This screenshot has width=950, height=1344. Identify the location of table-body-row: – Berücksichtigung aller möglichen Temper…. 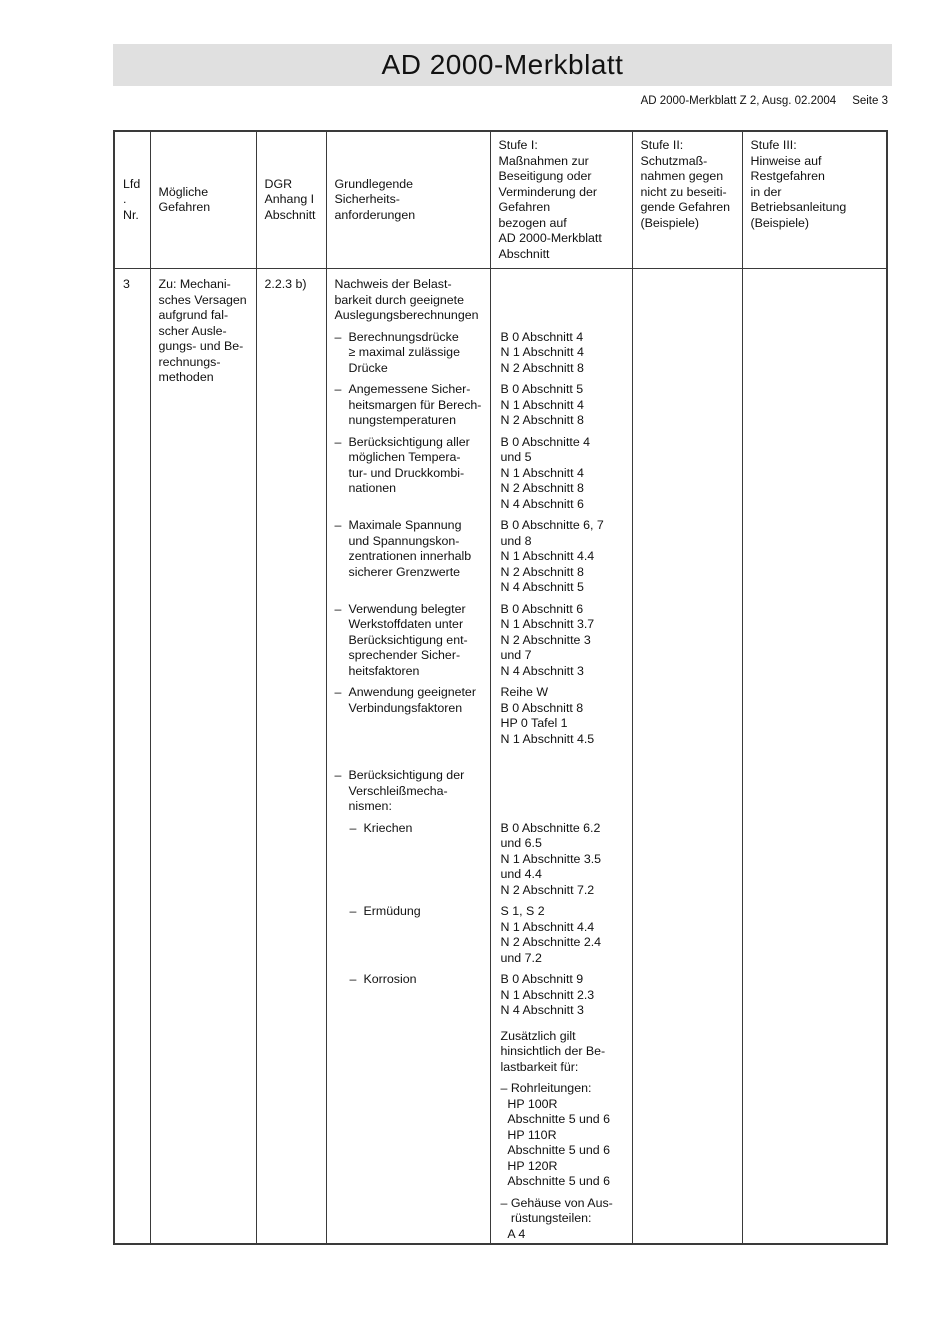
(500, 471).